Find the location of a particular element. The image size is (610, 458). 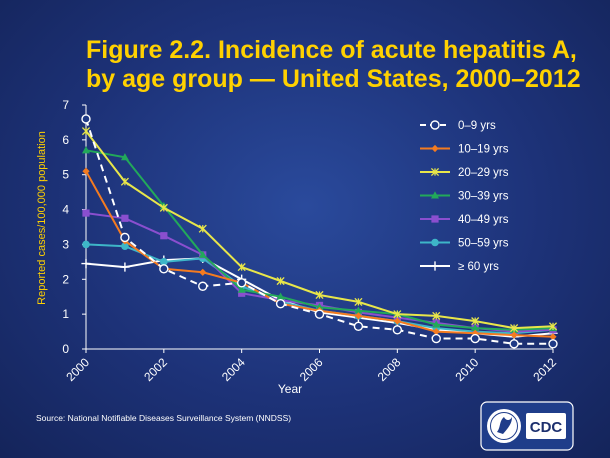

y-tick-label: 7 is located at coordinates (65, 105).